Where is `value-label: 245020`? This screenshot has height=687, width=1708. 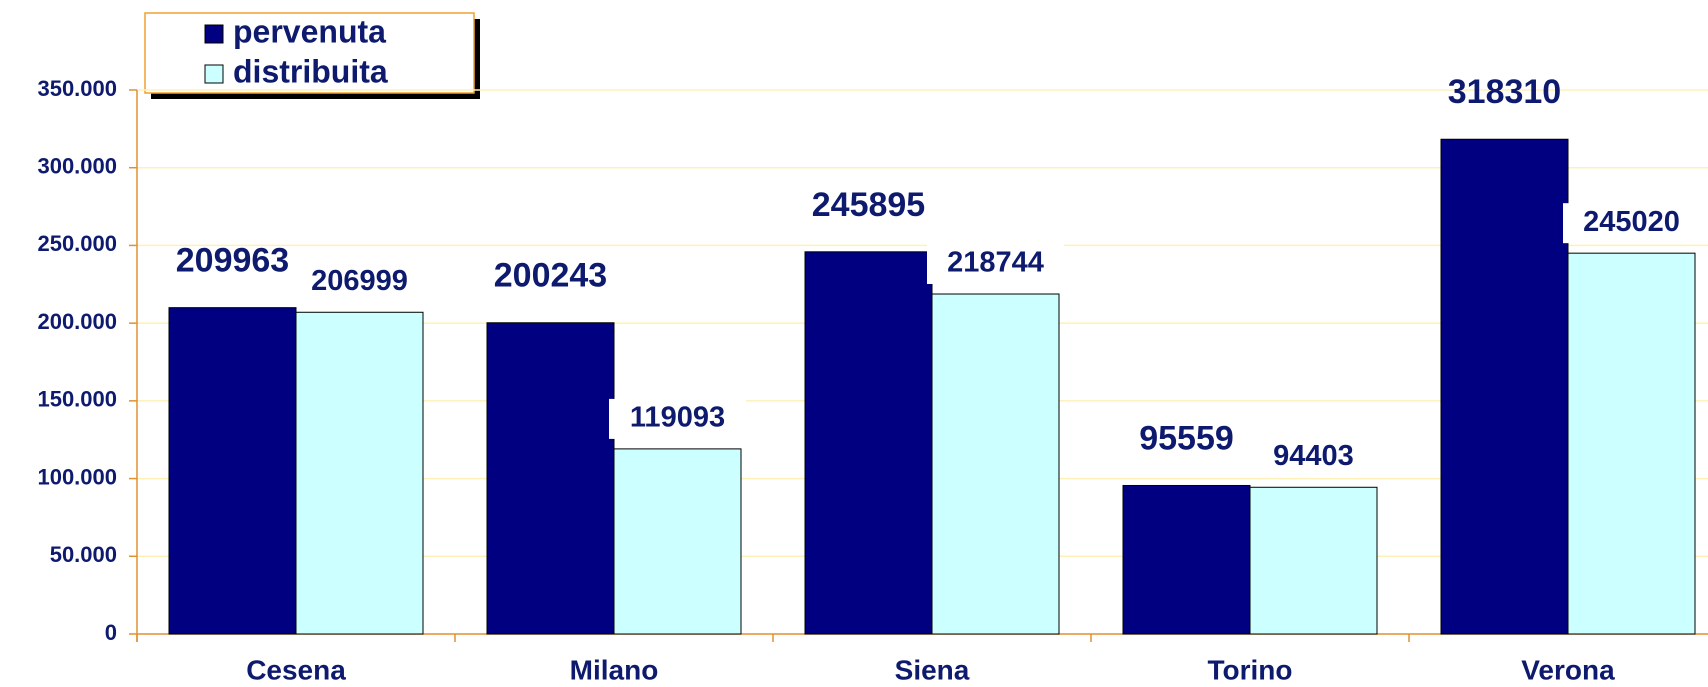 value-label: 245020 is located at coordinates (1631, 222).